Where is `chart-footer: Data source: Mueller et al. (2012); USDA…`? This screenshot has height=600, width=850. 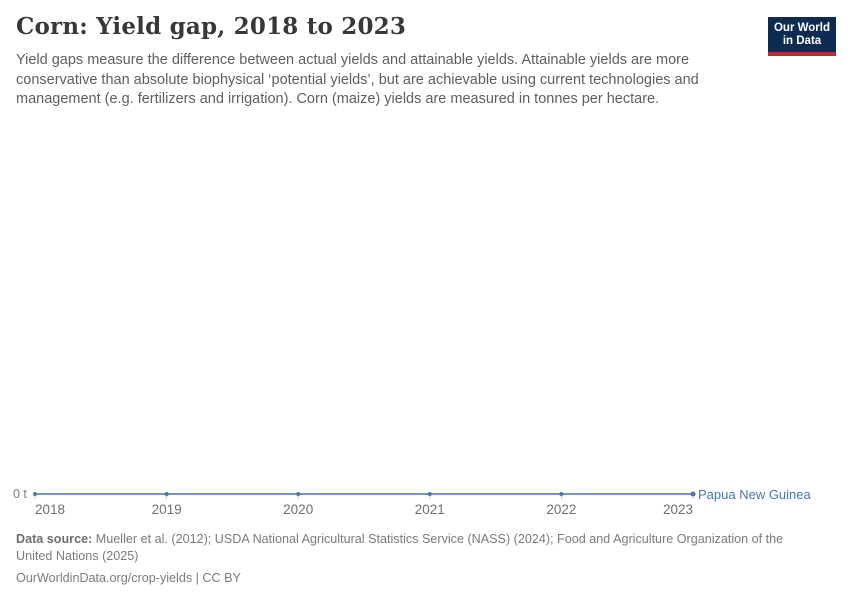
chart-footer: Data source: Mueller et al. (2012); USDA… is located at coordinates (413, 559).